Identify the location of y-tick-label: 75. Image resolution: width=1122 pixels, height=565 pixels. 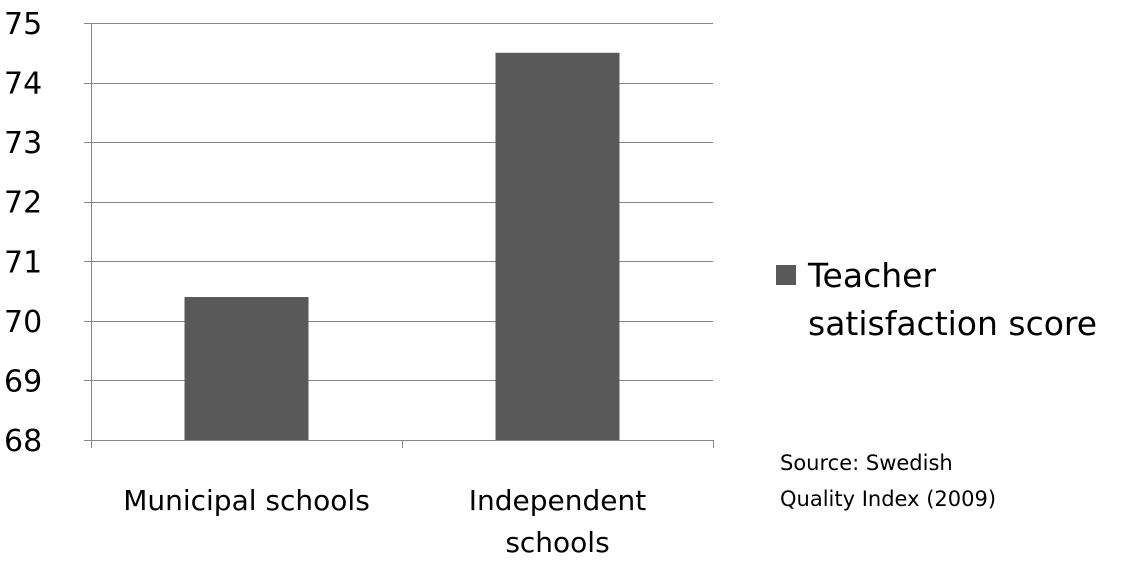
(23, 24).